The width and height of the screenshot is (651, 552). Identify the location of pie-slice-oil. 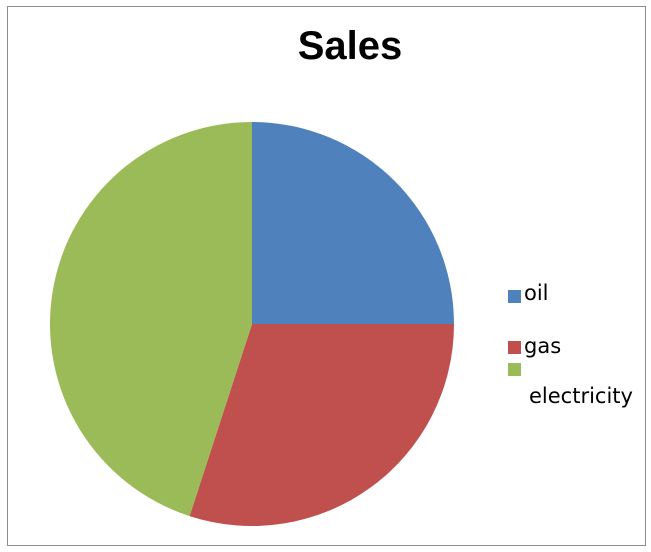
(353, 223).